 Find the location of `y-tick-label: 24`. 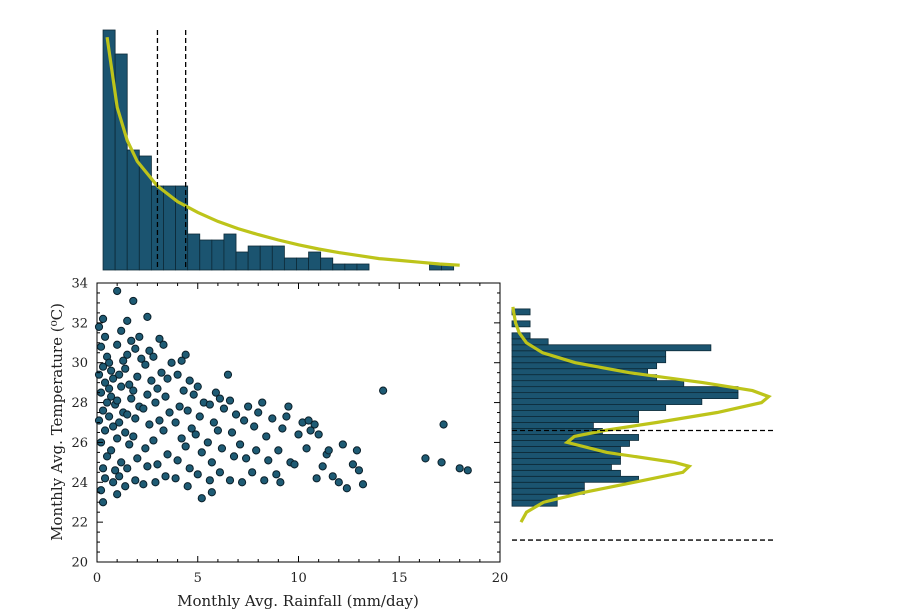

y-tick-label: 24 is located at coordinates (79, 483).